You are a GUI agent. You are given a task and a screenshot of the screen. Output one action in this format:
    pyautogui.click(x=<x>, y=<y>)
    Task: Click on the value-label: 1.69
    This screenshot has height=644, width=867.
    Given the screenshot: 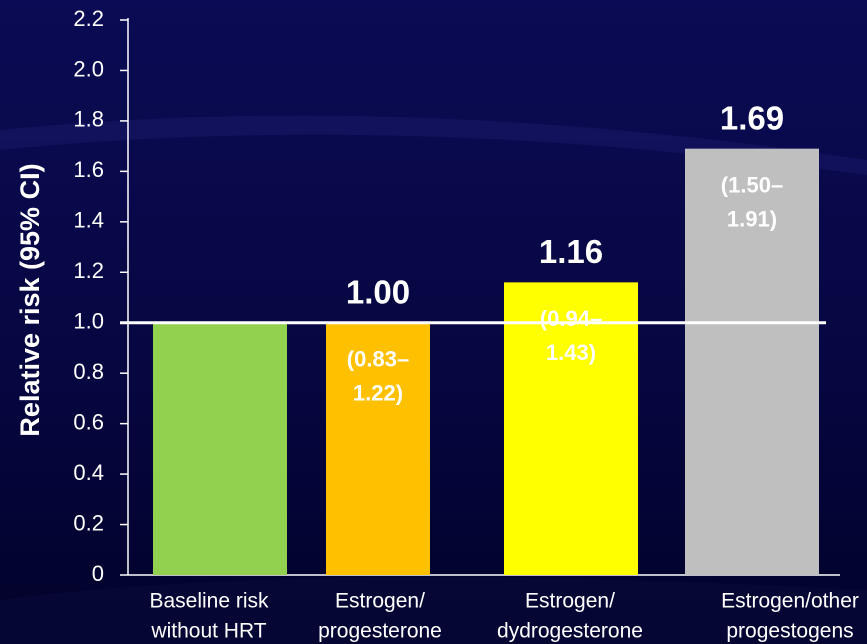 What is the action you would take?
    pyautogui.click(x=752, y=117)
    